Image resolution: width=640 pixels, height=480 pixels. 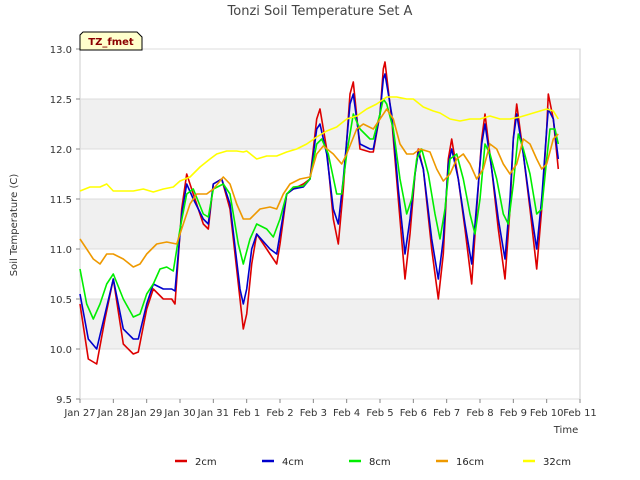 I want to click on legend-label-32cm: 32cm, so click(x=557, y=462).